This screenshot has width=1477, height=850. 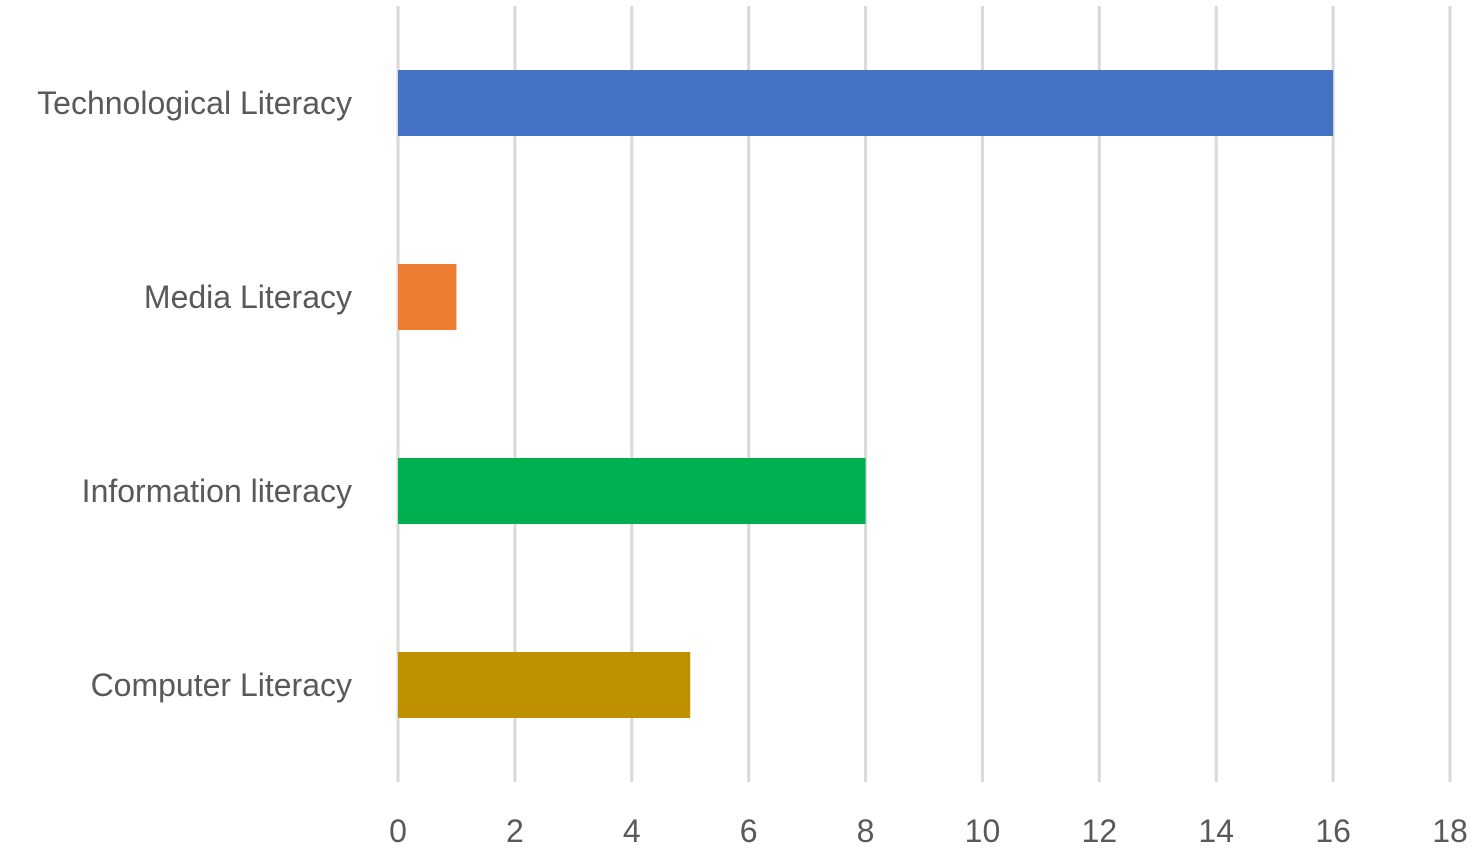 I want to click on x-tick-label: 4, so click(x=632, y=831).